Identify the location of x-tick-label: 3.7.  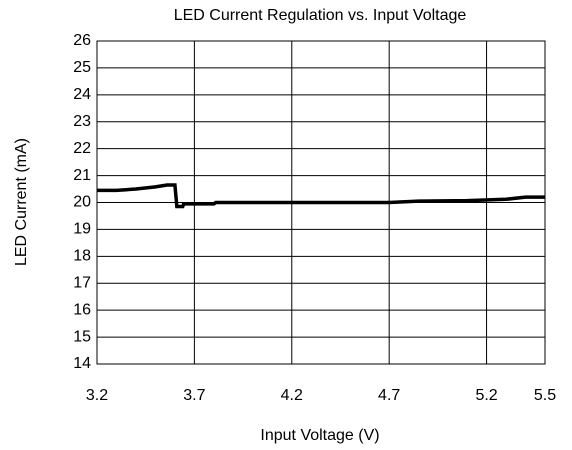
(194, 395).